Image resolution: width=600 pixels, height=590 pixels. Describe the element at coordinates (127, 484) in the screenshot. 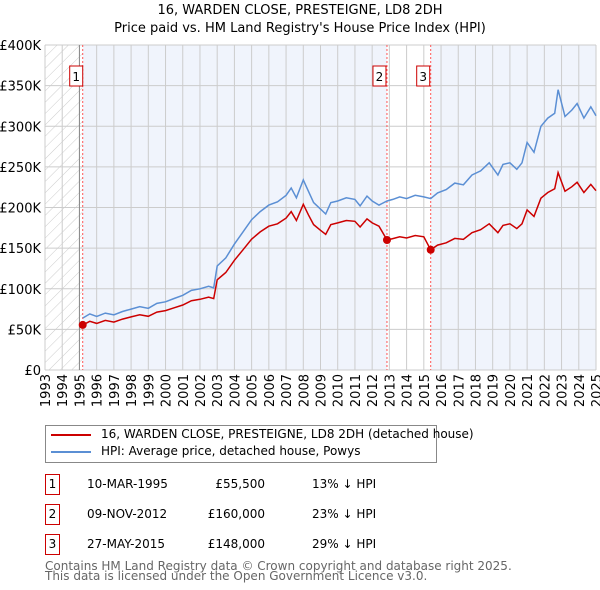

I see `sale-date: 10-MAR-1995` at that location.